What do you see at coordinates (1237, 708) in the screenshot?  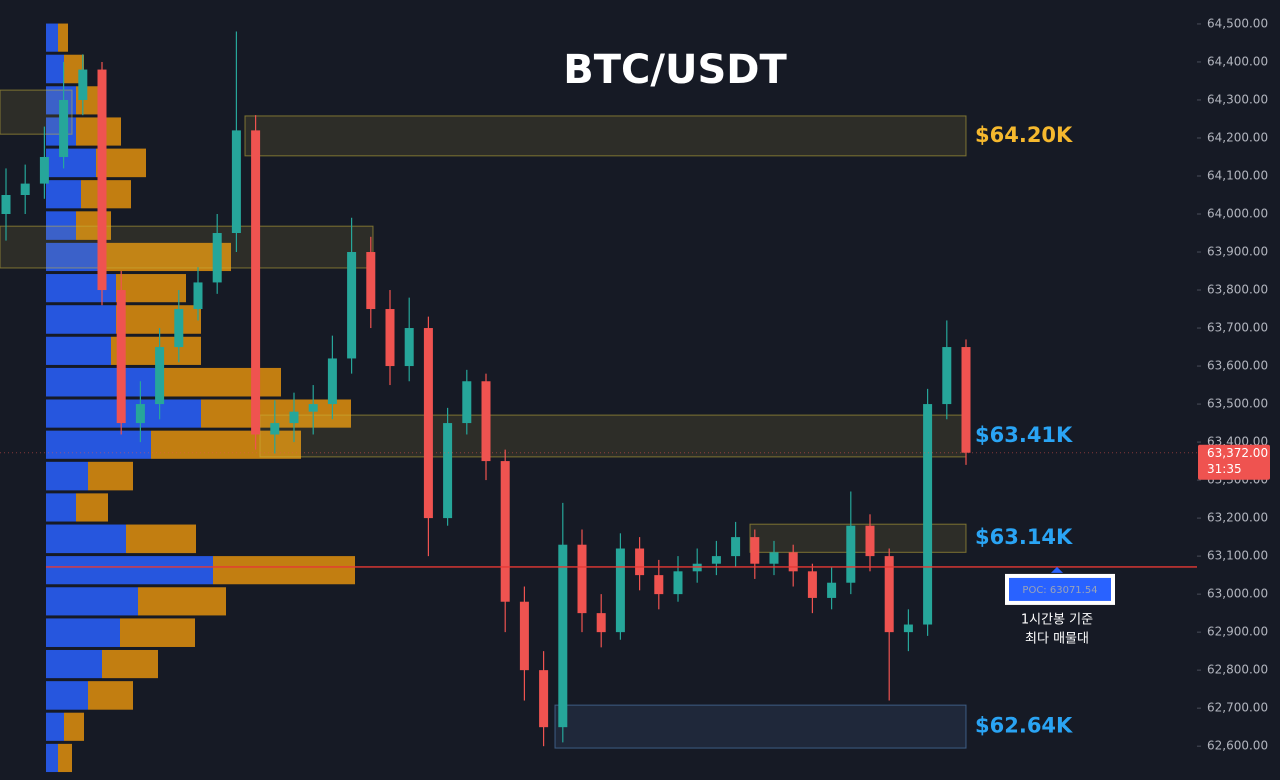 I see `y-tick-label: 62,700.00` at bounding box center [1237, 708].